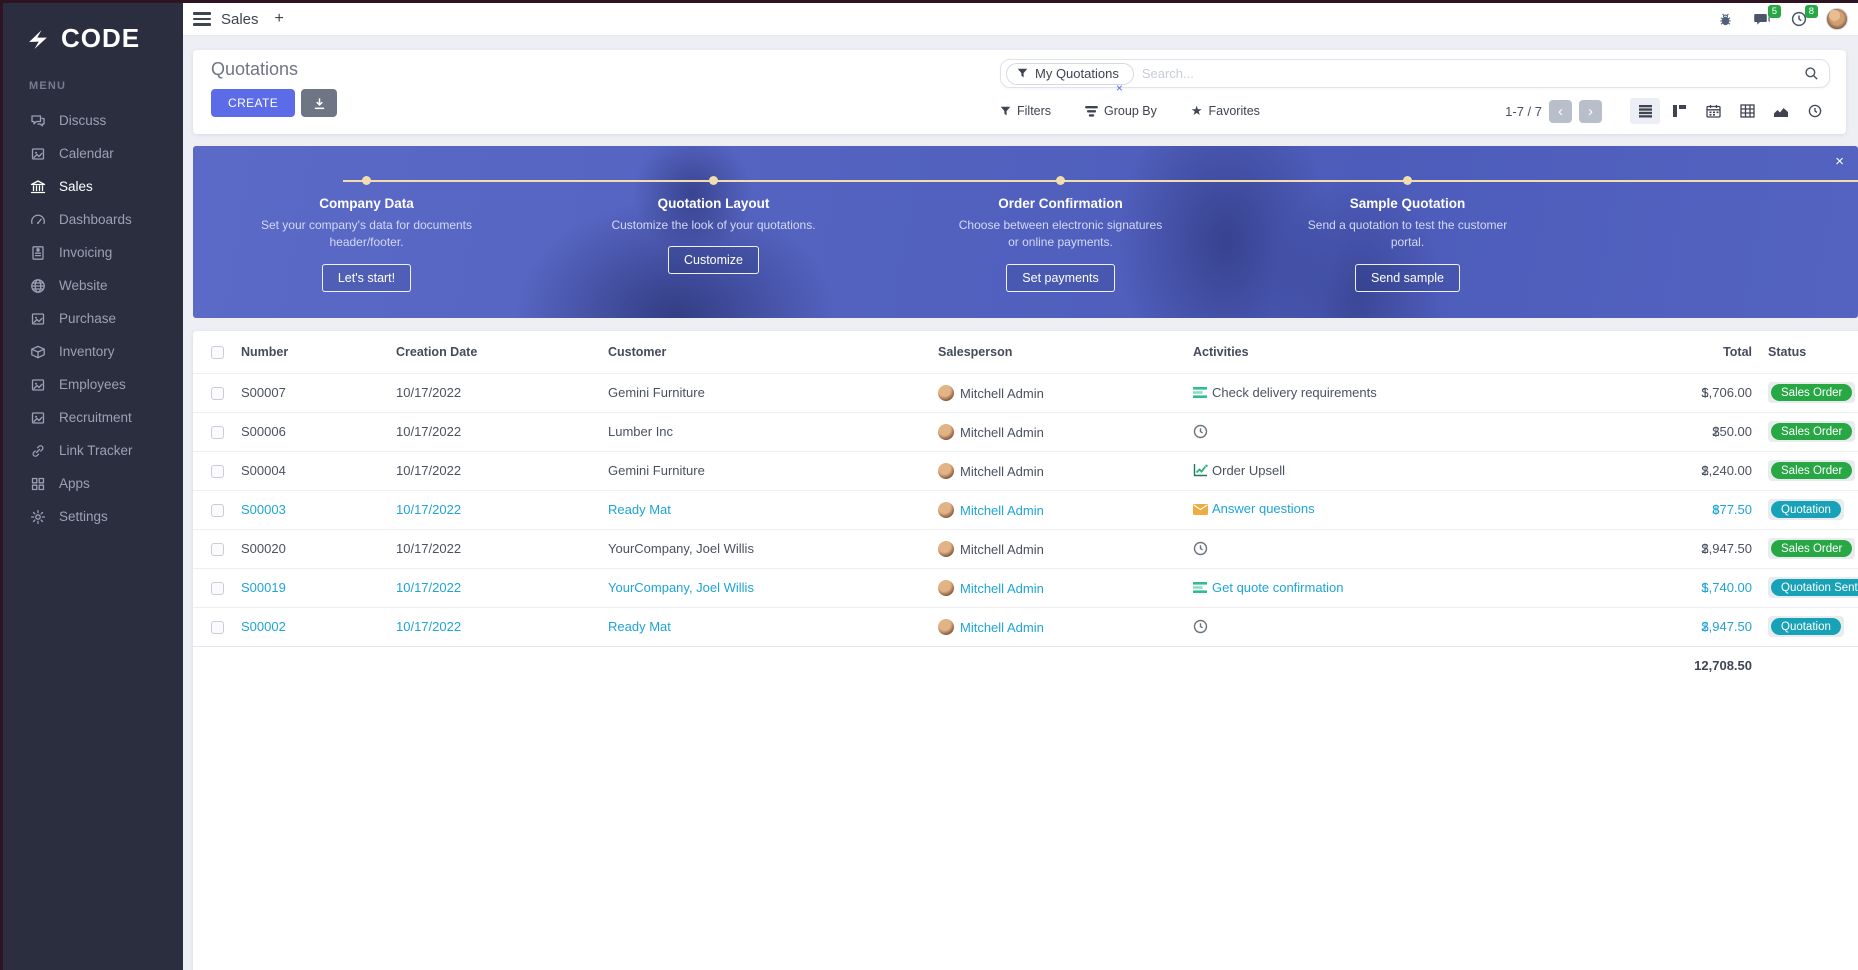 The height and width of the screenshot is (970, 1858). Describe the element at coordinates (101, 38) in the screenshot. I see `logo-text: CODE` at that location.